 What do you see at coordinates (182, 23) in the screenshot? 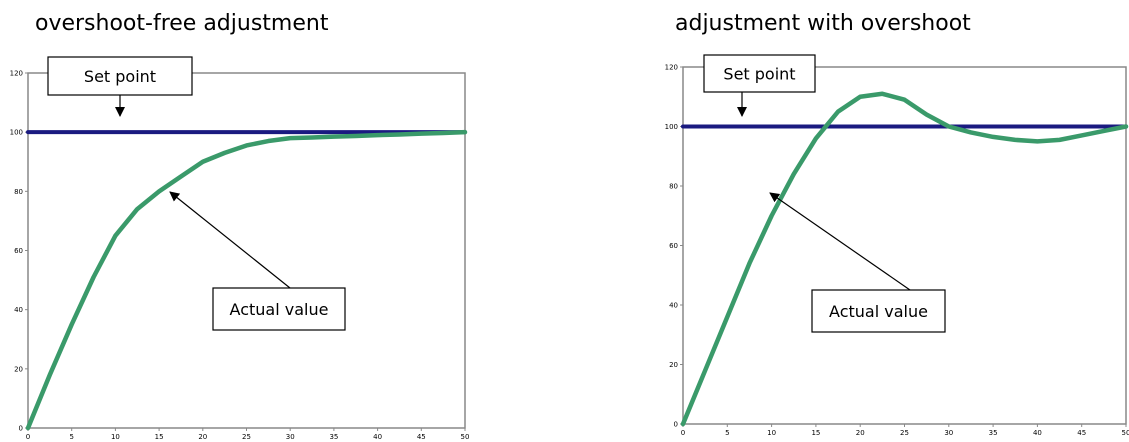
I see `chart-title: overshoot-free adjustment` at bounding box center [182, 23].